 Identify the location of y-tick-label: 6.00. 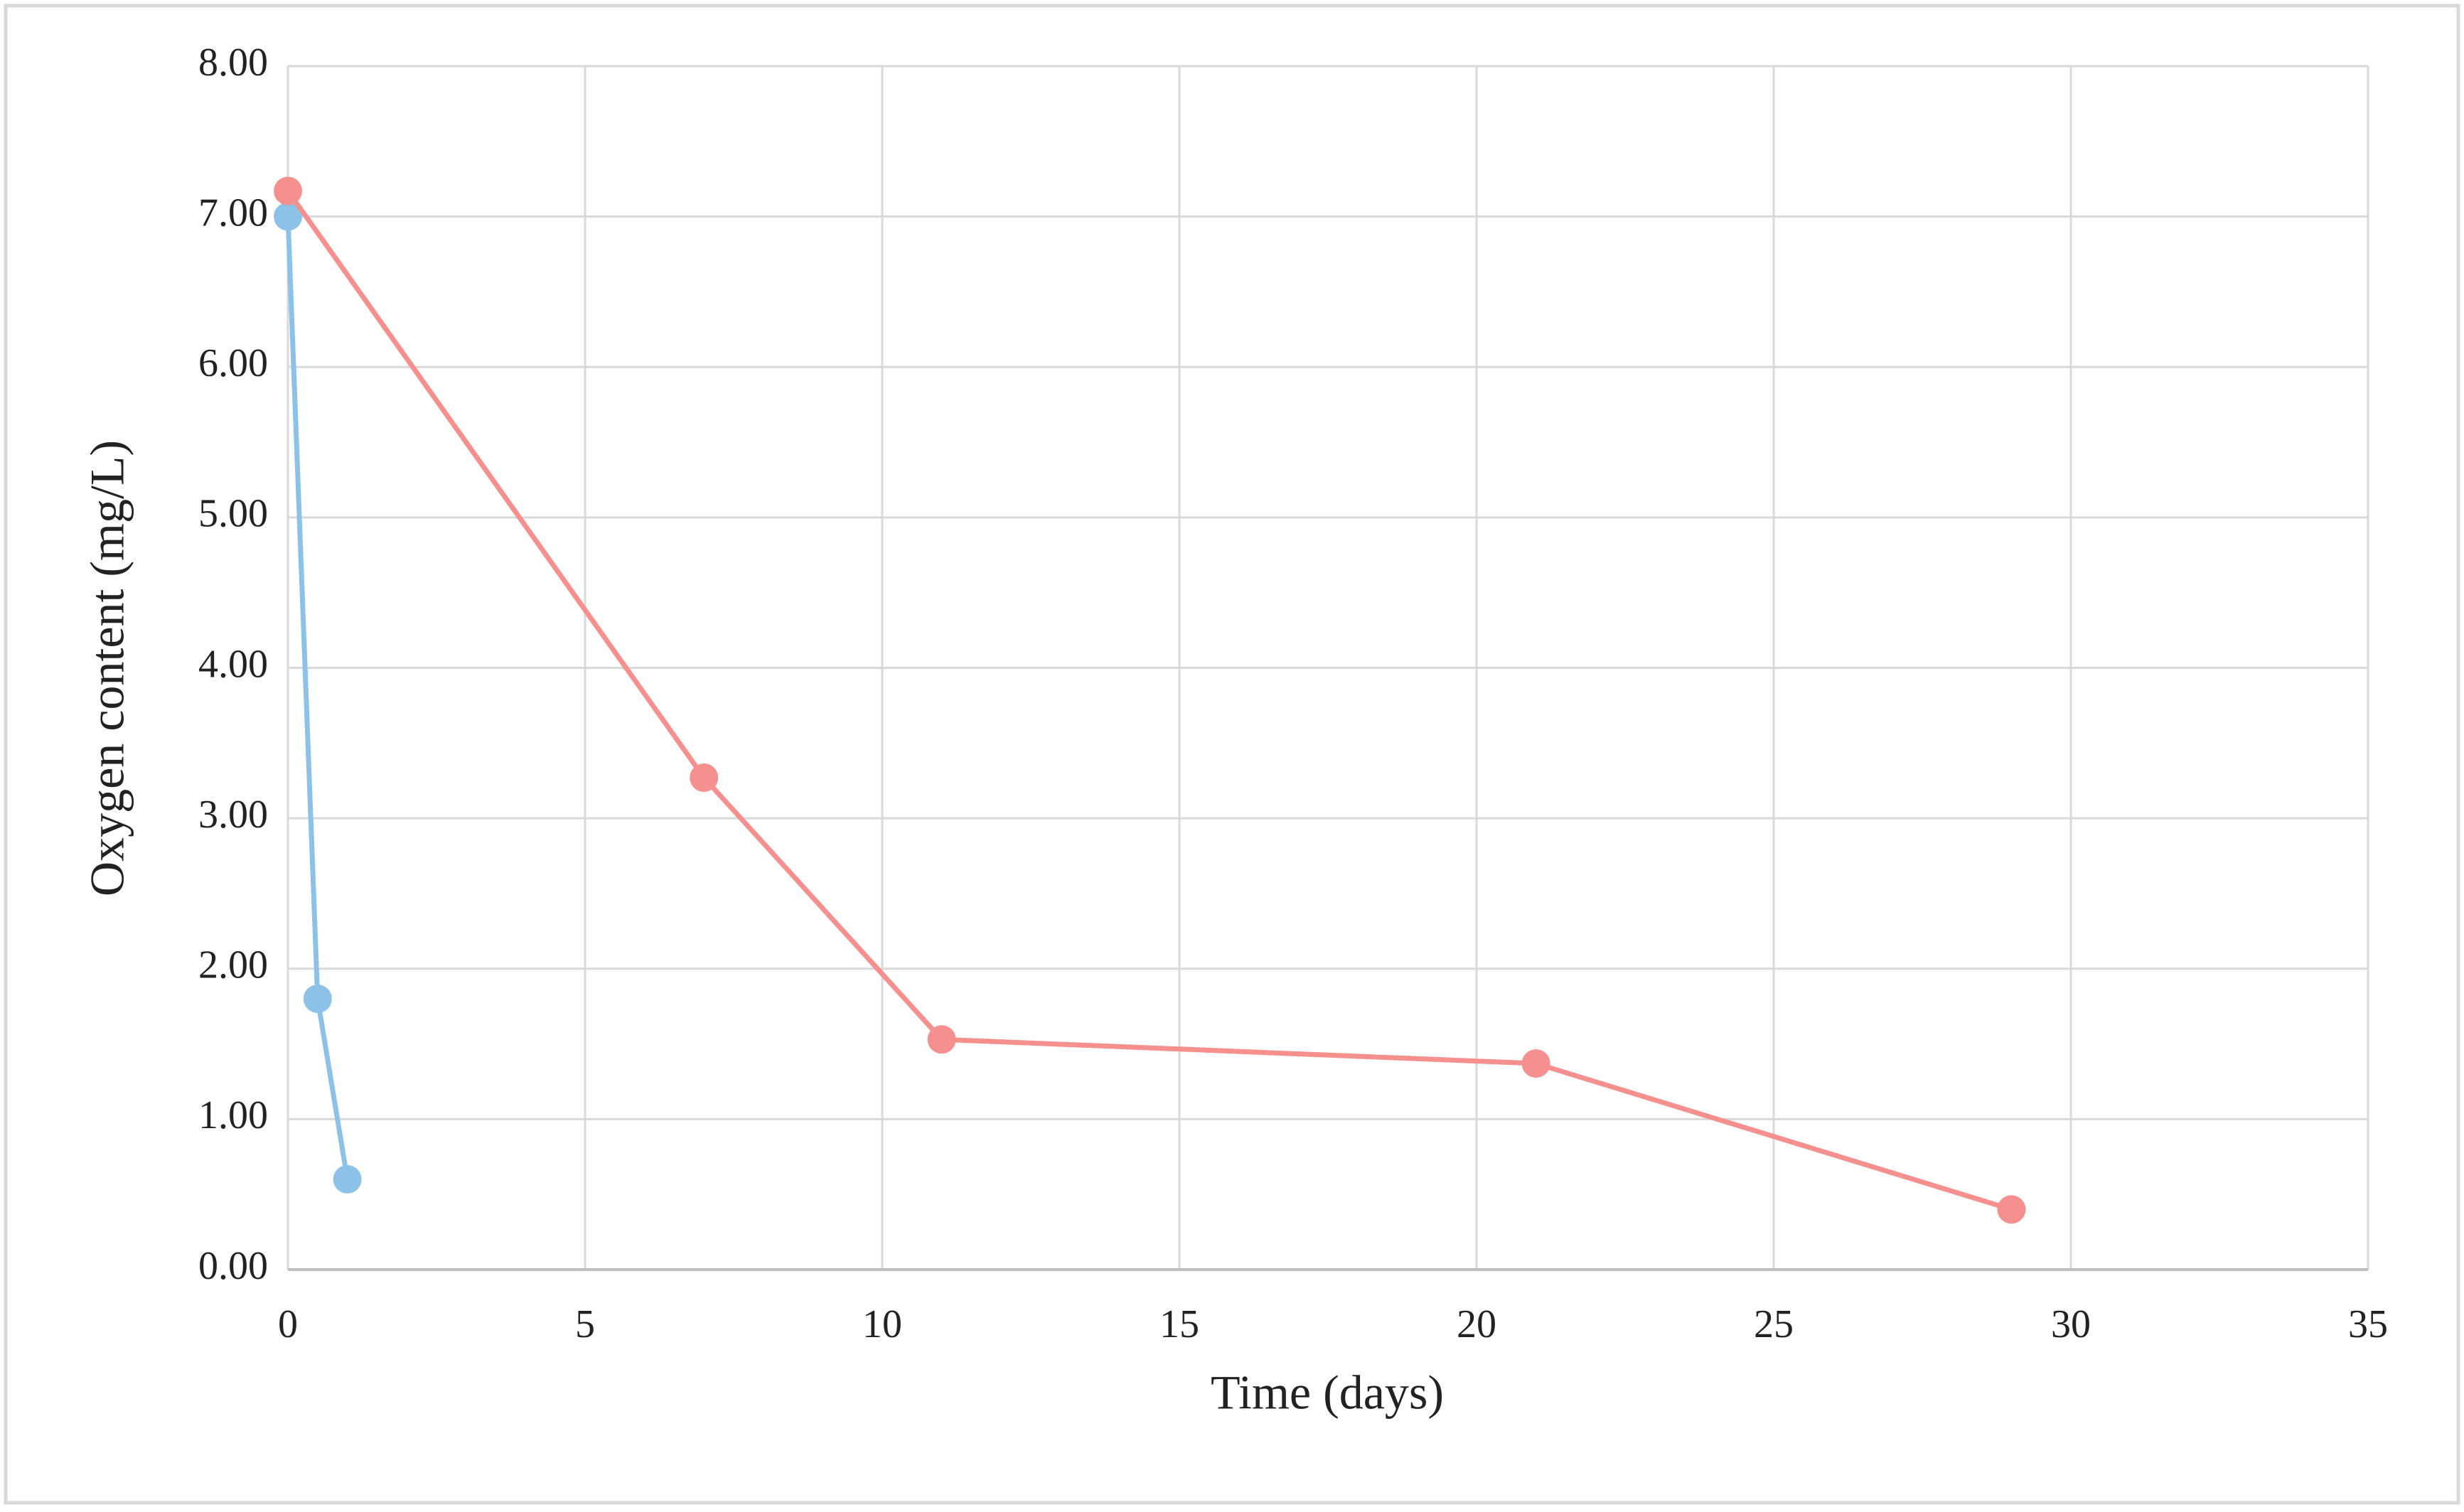
(233, 363).